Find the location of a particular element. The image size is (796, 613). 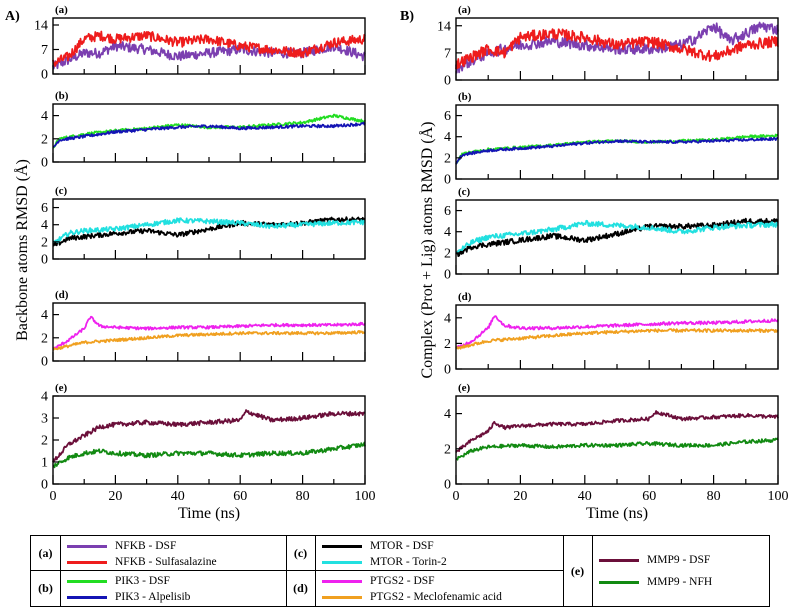

legend-entry-nfkb-sulfasalazine: NFKB - Sulfasalazine is located at coordinates (142, 562).